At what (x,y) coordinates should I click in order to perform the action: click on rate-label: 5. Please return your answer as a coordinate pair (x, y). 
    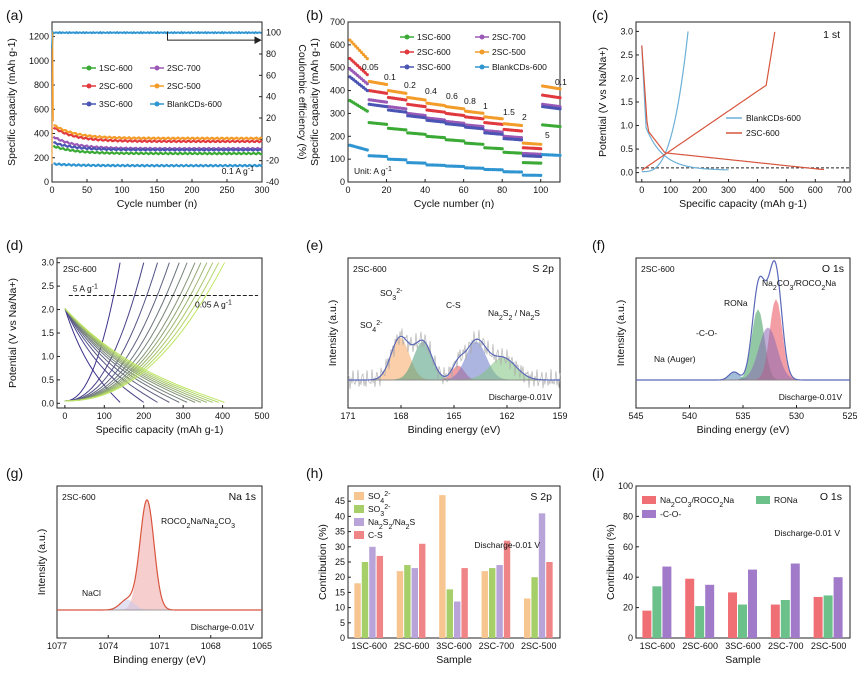
    Looking at the image, I should click on (547, 135).